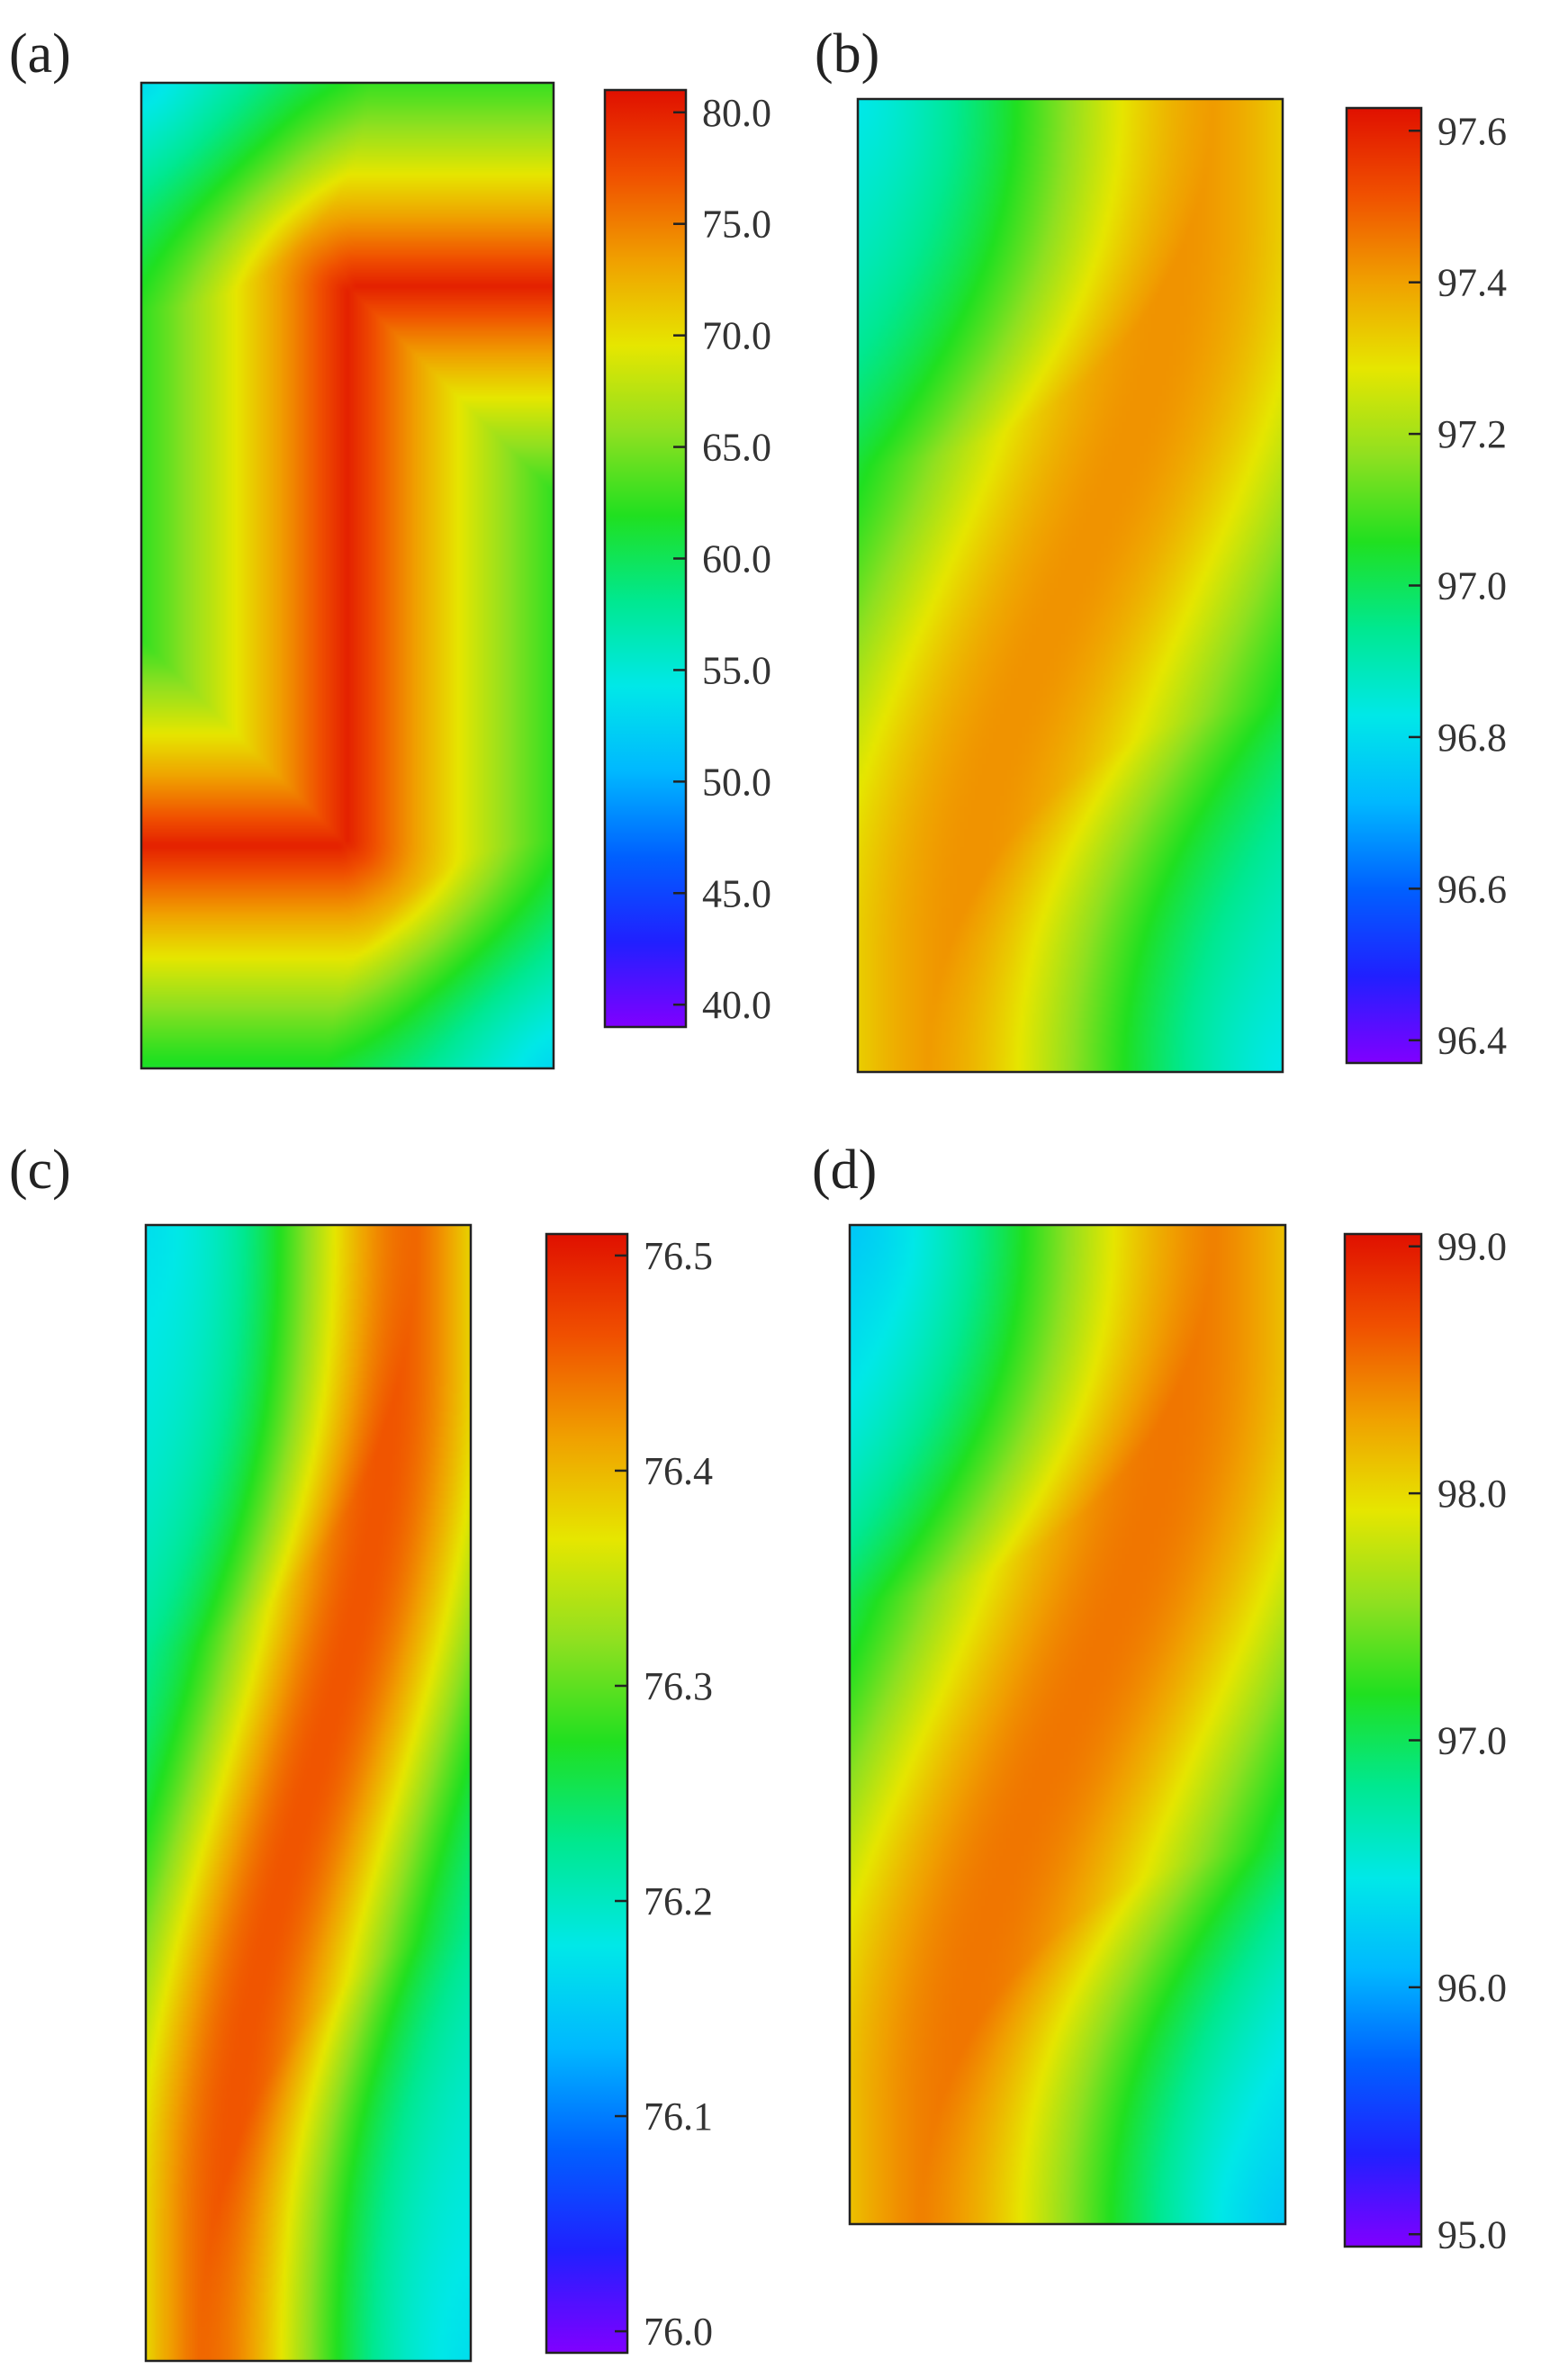  I want to click on colorbar-tick-label-b: 97.2, so click(1472, 434).